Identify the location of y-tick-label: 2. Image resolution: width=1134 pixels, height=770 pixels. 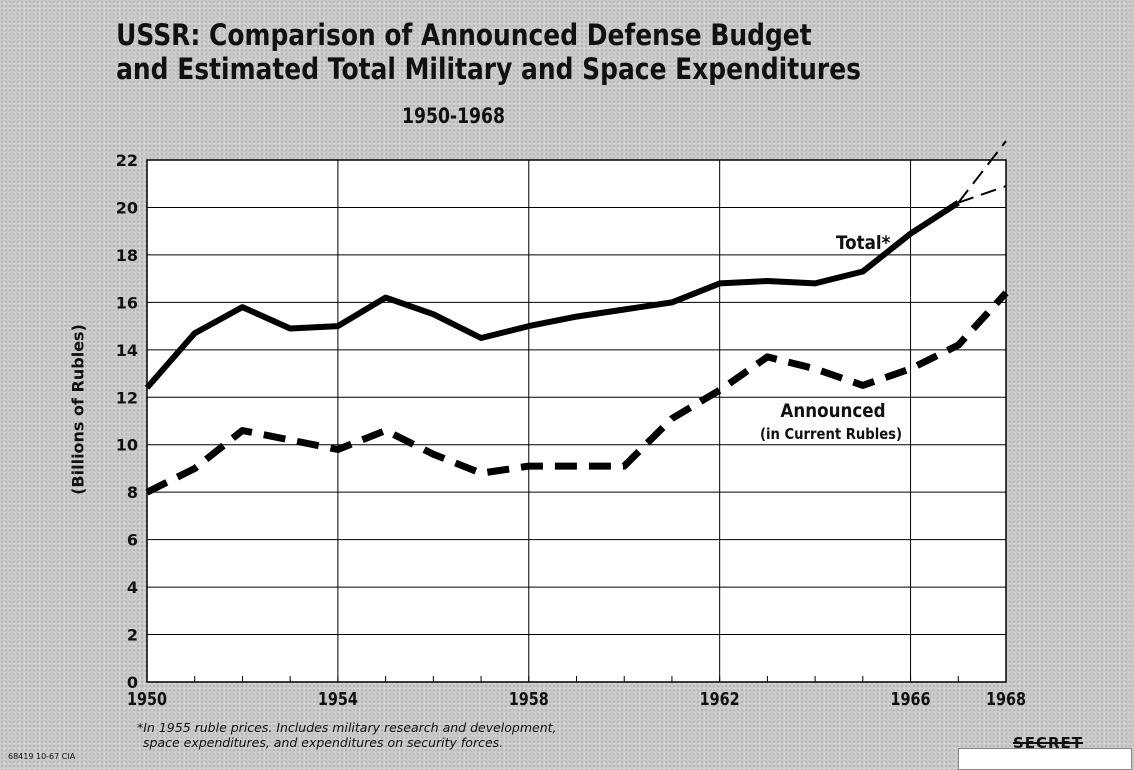
(132, 635).